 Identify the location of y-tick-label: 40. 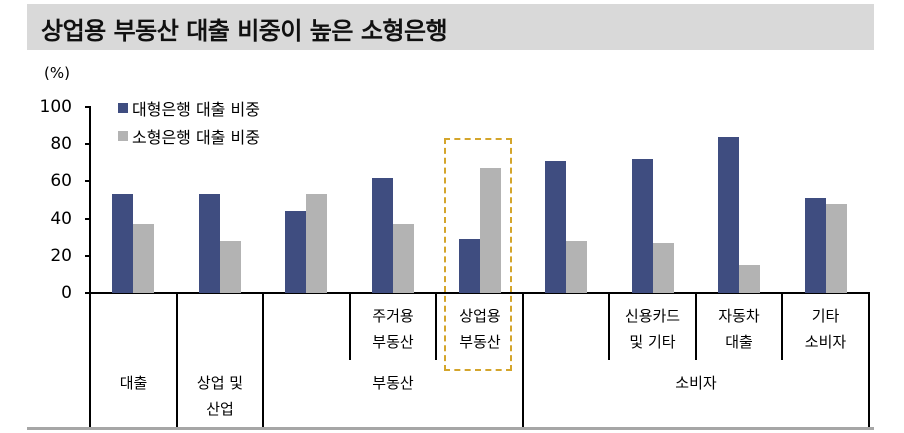
(61, 218).